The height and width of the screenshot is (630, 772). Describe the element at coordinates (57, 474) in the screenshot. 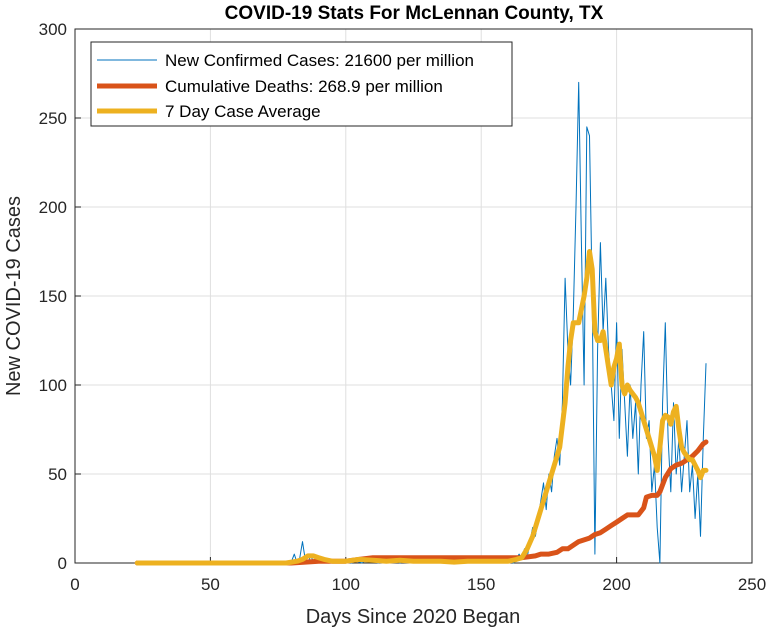

I see `y-tick-label: 50` at that location.